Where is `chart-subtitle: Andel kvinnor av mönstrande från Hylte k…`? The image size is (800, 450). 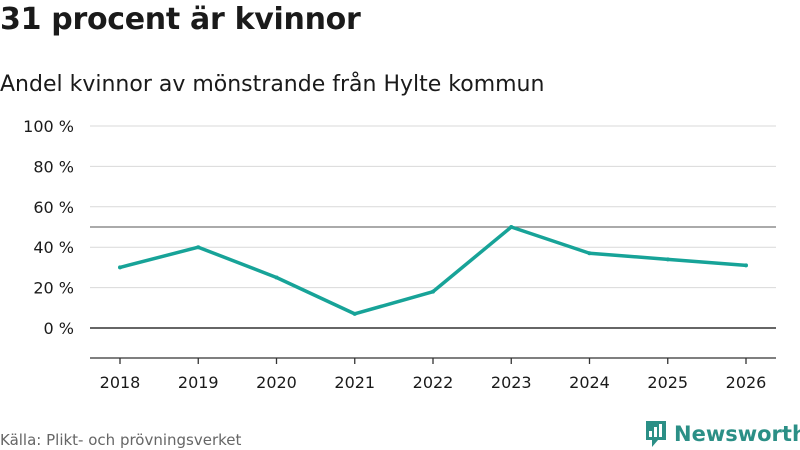
chart-subtitle: Andel kvinnor av mönstrande från Hylte k… is located at coordinates (272, 84).